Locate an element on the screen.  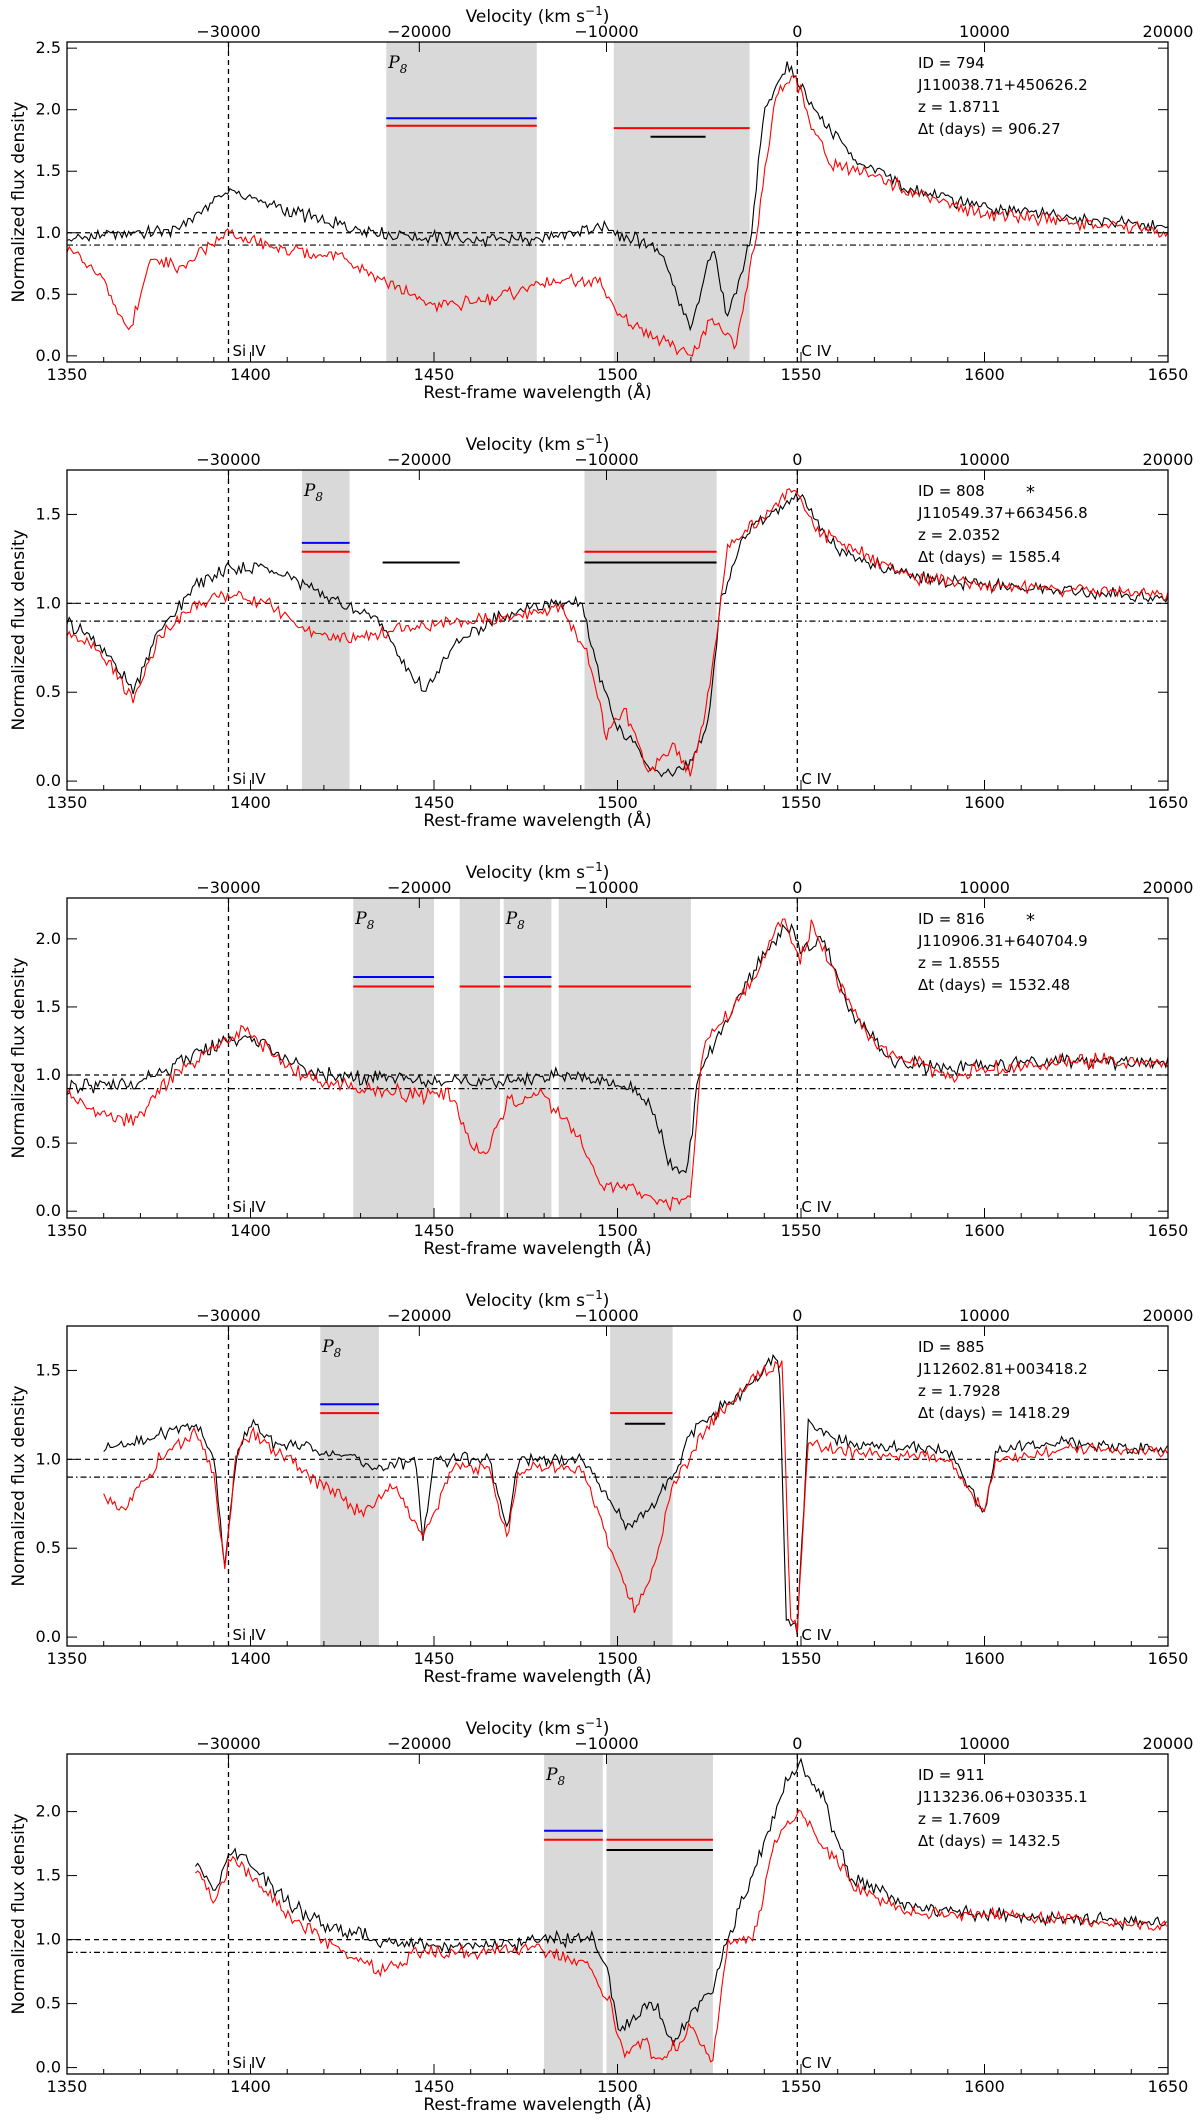
object-id: ID = 911 is located at coordinates (951, 1775).